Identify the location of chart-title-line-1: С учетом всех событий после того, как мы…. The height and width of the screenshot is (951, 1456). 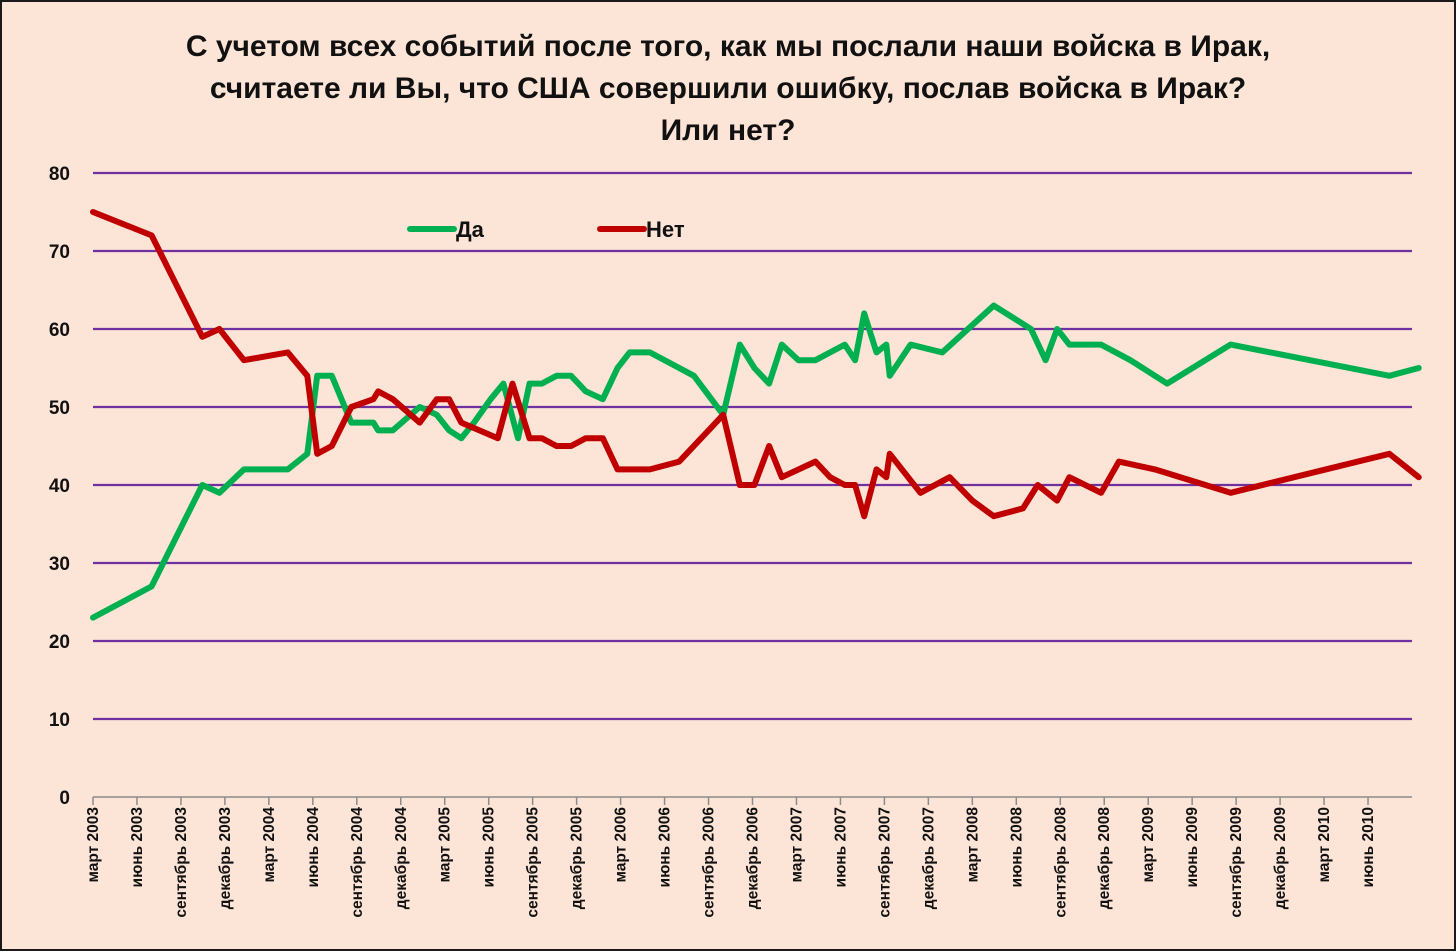
(728, 46).